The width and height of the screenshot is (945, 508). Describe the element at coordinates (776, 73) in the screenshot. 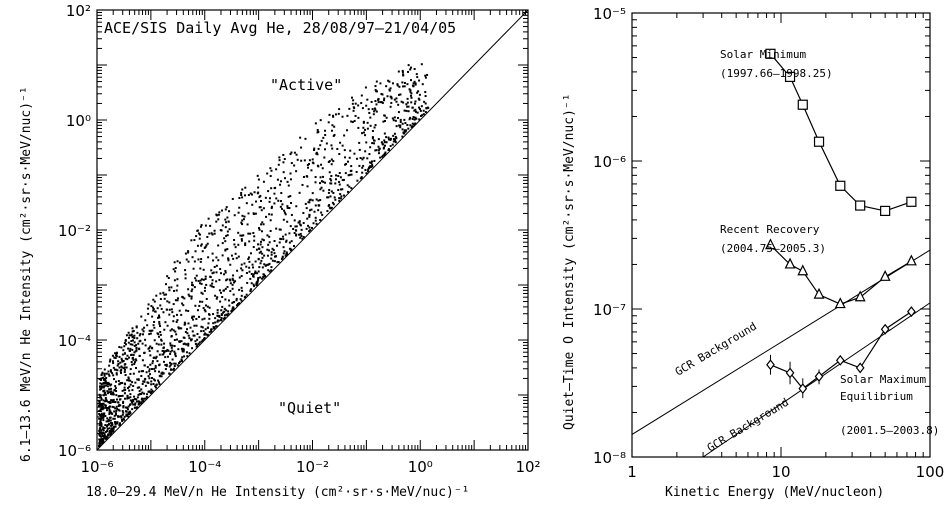

I see `label-solar-min-period: (1997.66–1998.25)` at that location.